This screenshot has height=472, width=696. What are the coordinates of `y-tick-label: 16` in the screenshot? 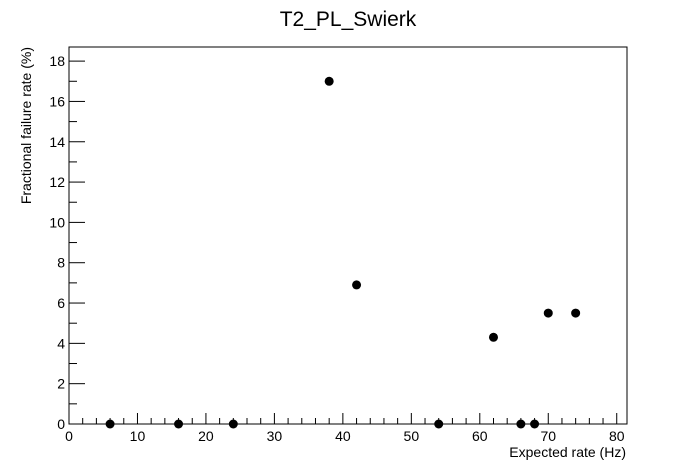 It's located at (57, 101).